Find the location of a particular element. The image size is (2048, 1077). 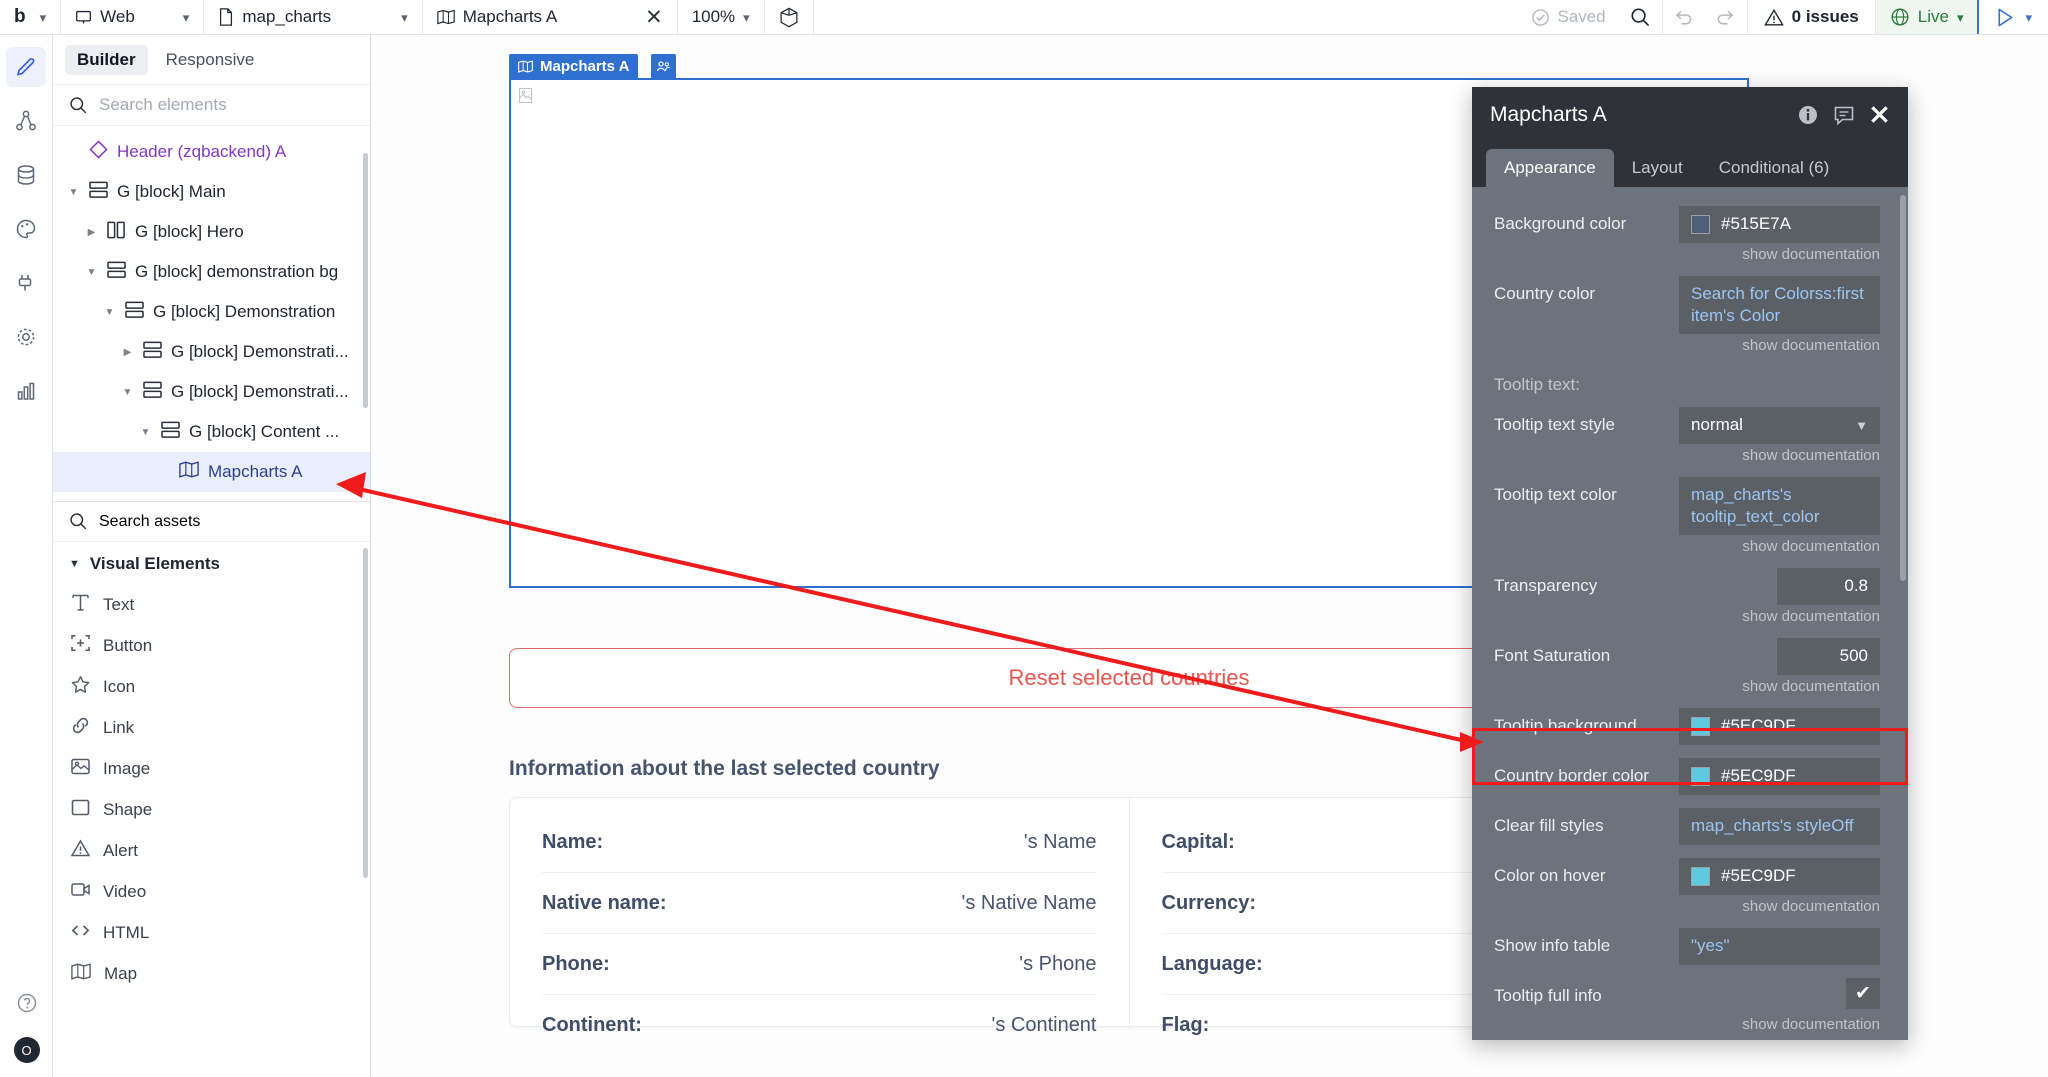

element-group-button is located at coordinates (663, 66).